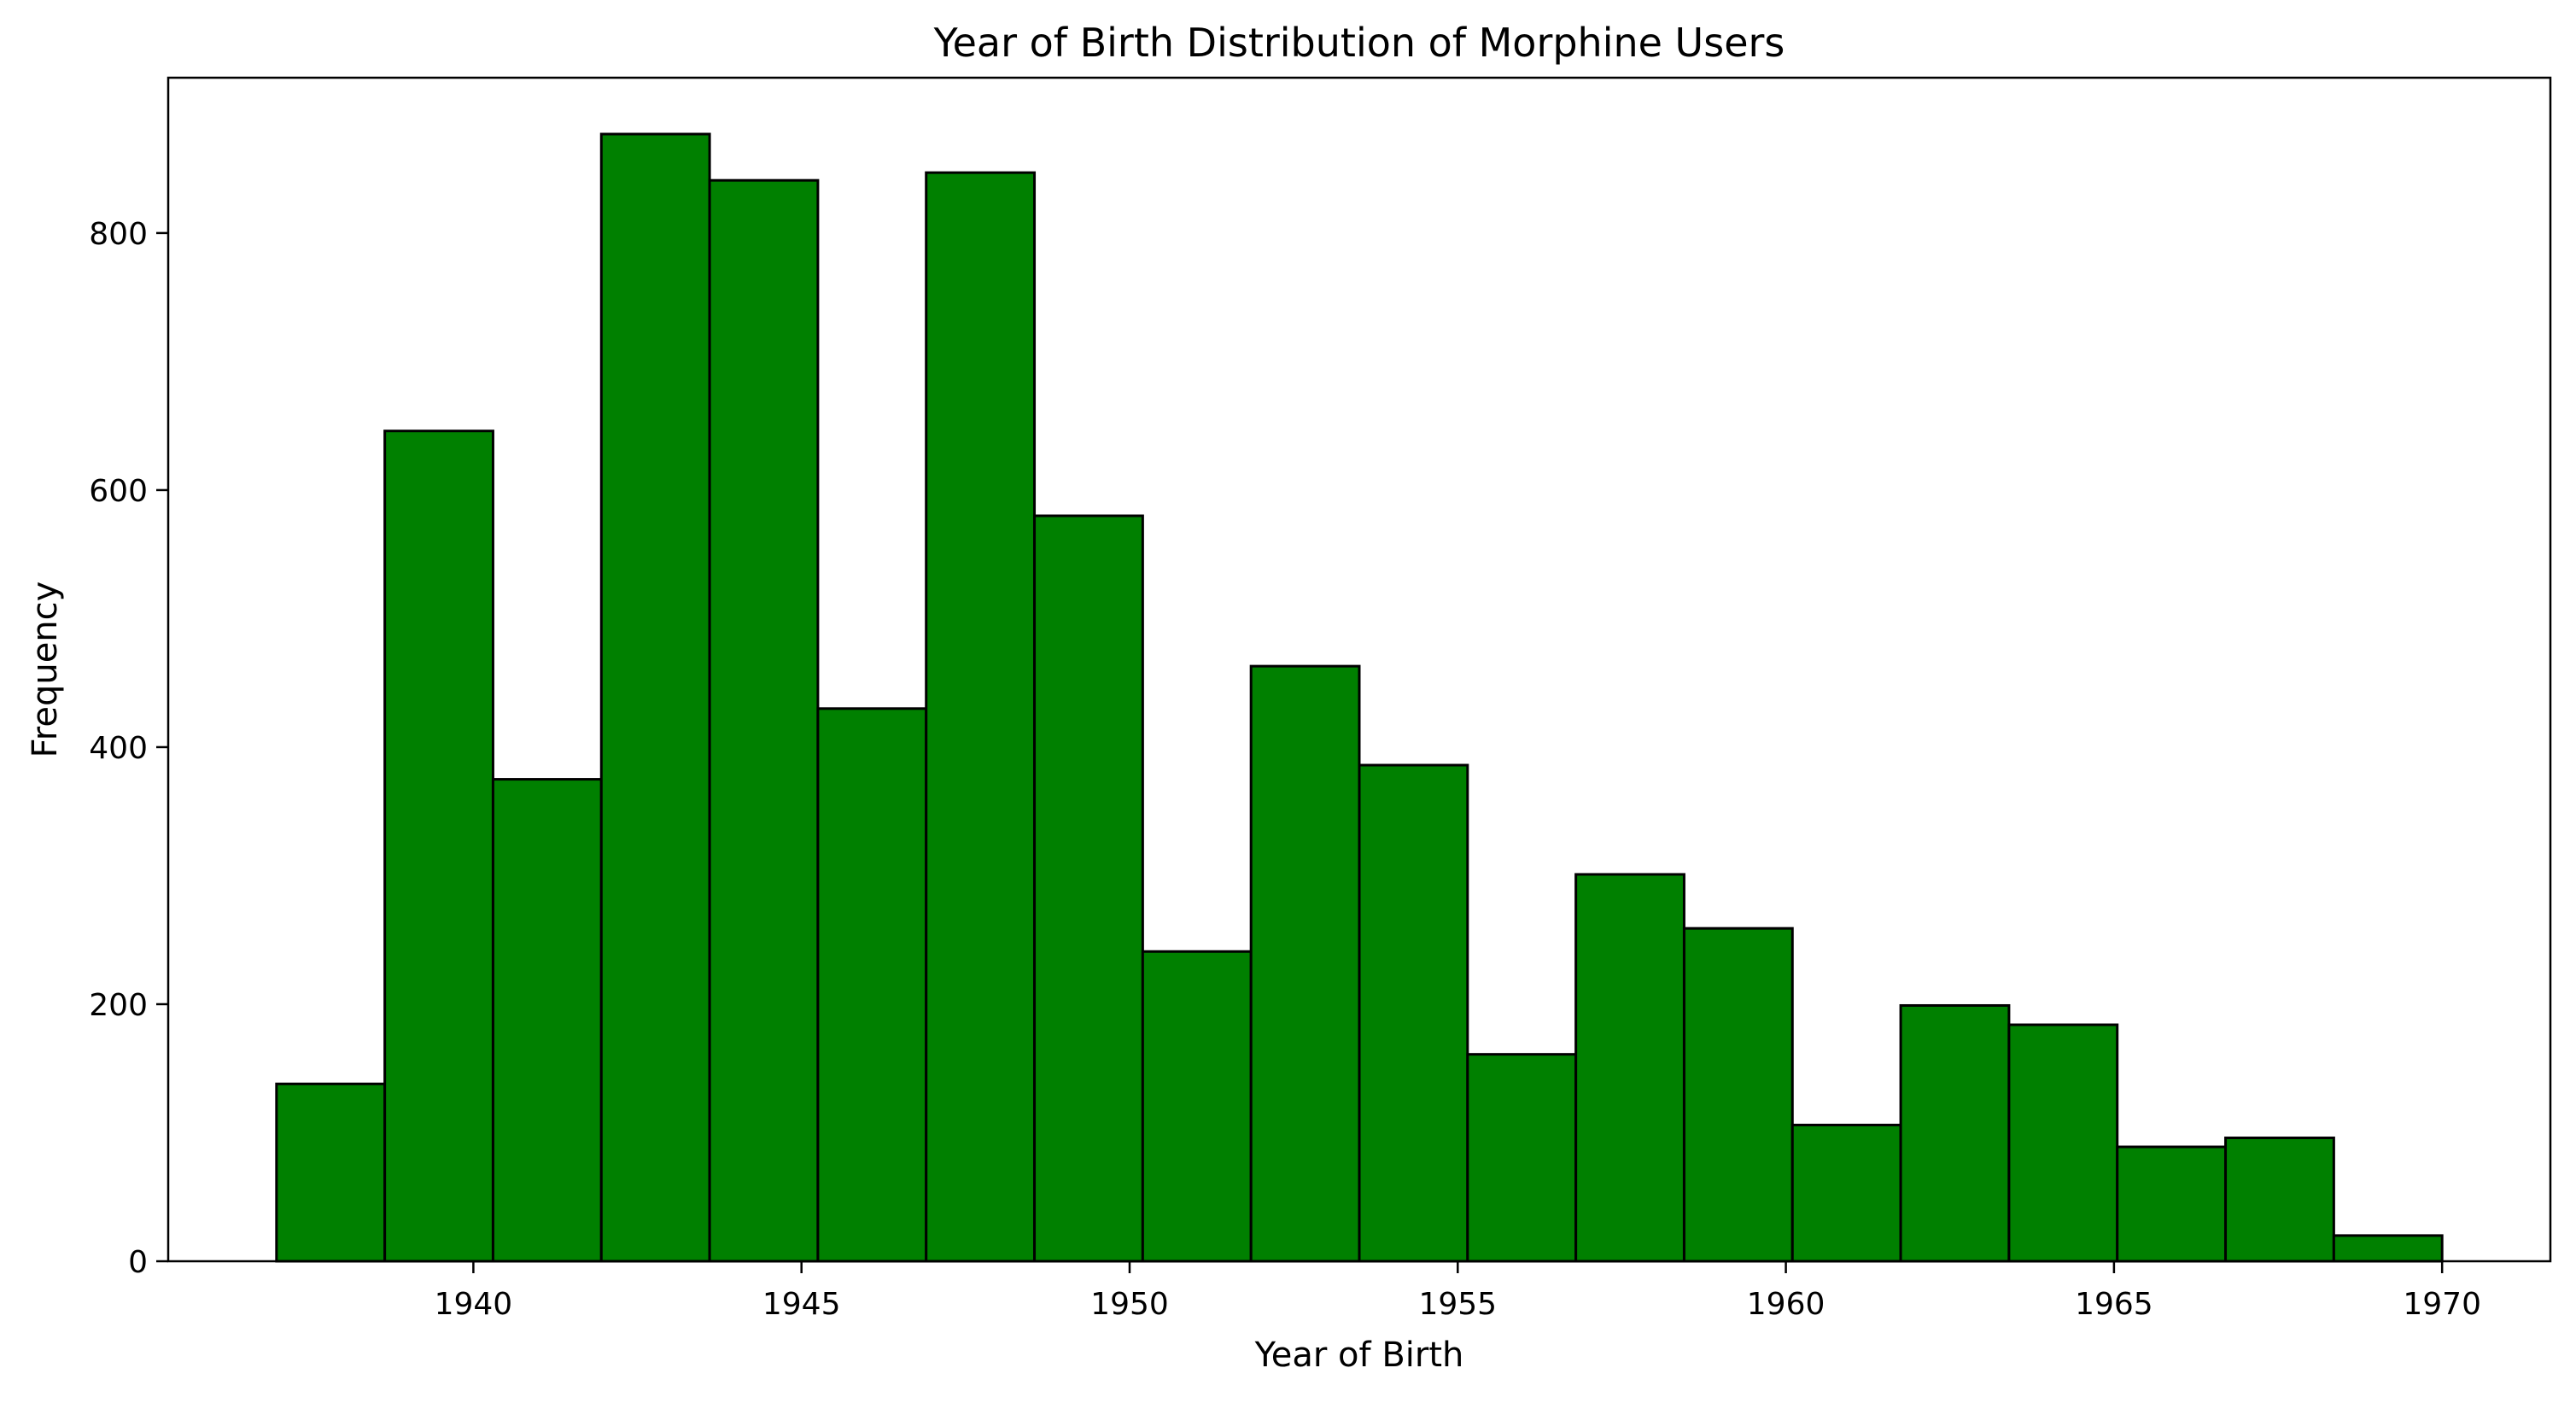 Image resolution: width=2576 pixels, height=1403 pixels. Describe the element at coordinates (474, 1304) in the screenshot. I see `x-tick-label: 1940` at that location.